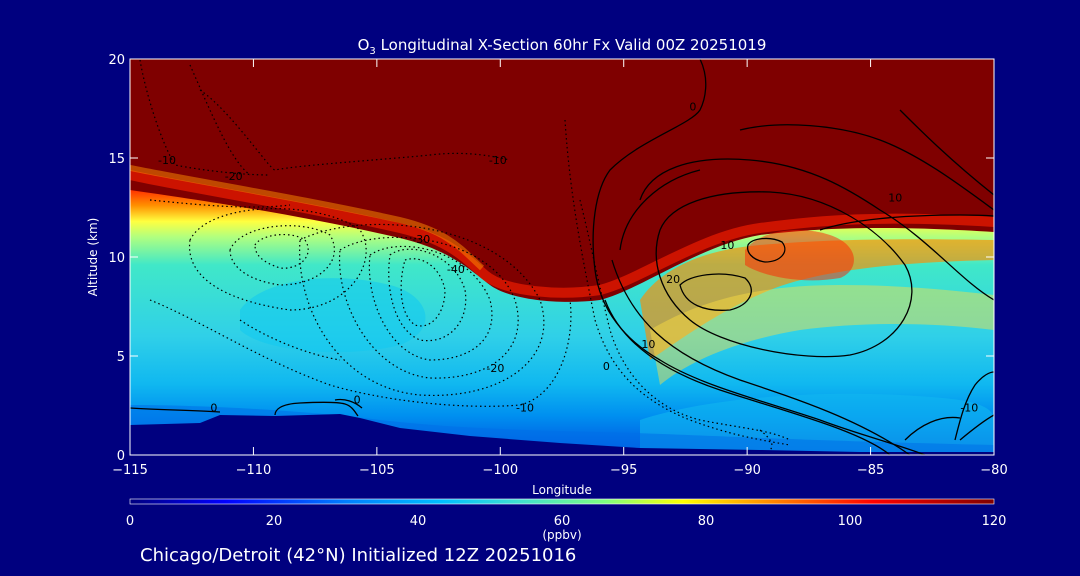  I want to click on colorbar, so click(562, 501).